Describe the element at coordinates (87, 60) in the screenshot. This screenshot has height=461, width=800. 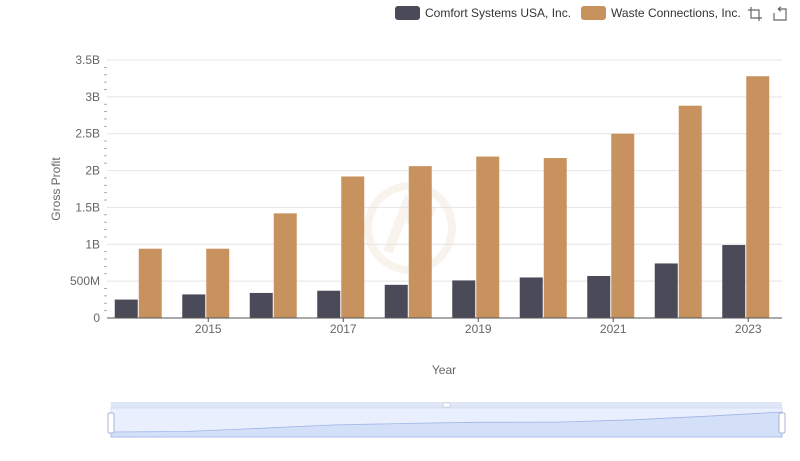
I see `y-tick-label: 3.5B` at that location.